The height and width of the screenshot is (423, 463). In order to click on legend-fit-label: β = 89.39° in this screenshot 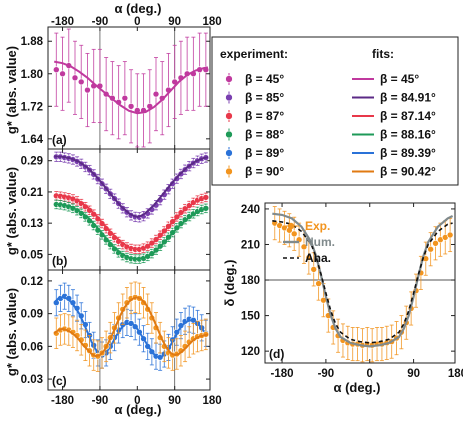, I will do `click(408, 153)`.